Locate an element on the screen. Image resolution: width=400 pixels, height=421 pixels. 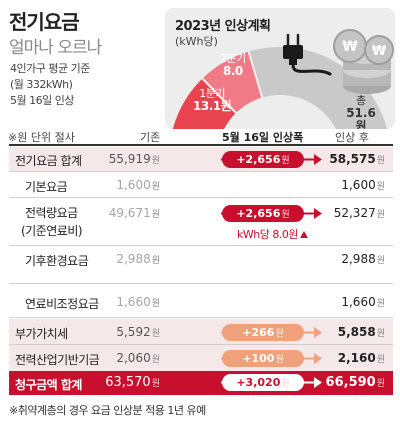
row-before-value: 55,919원 is located at coordinates (134, 159).